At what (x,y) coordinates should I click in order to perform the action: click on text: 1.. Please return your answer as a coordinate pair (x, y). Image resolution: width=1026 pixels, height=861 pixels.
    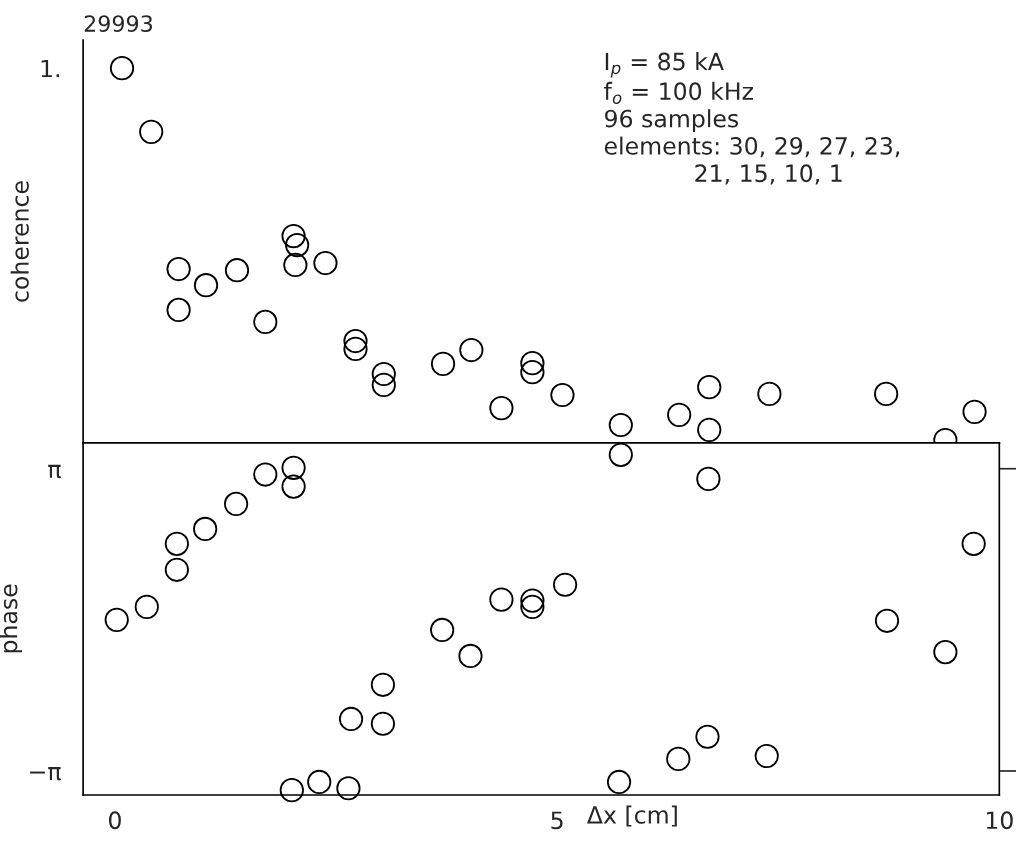
    Looking at the image, I should click on (50, 68).